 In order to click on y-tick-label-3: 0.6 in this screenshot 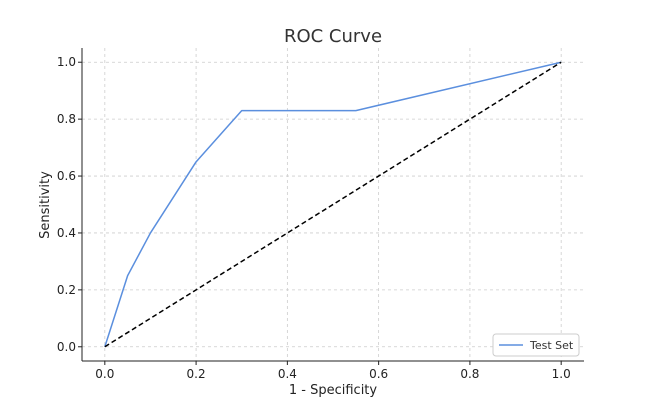, I will do `click(66, 176)`.